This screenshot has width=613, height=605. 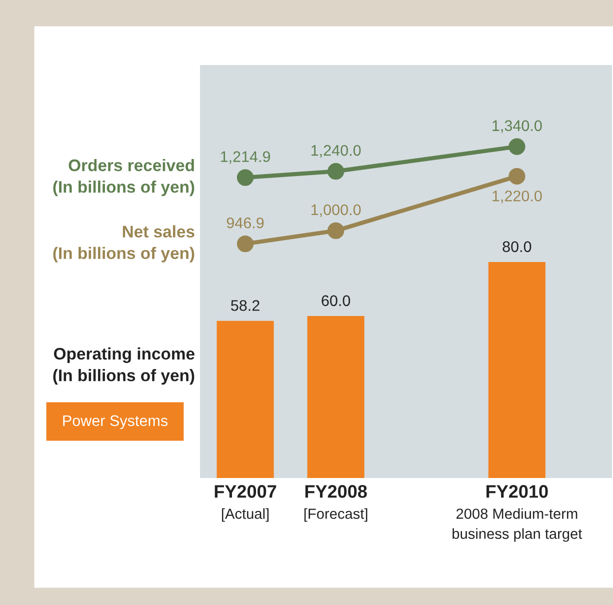 What do you see at coordinates (115, 422) in the screenshot?
I see `text: Power Systems` at bounding box center [115, 422].